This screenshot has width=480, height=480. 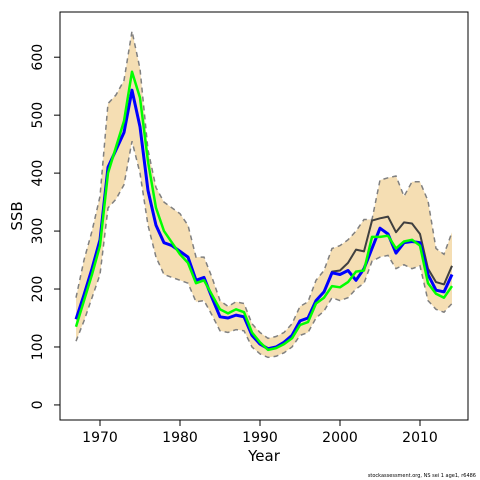 I want to click on x-tick-label: 2010, so click(x=420, y=438).